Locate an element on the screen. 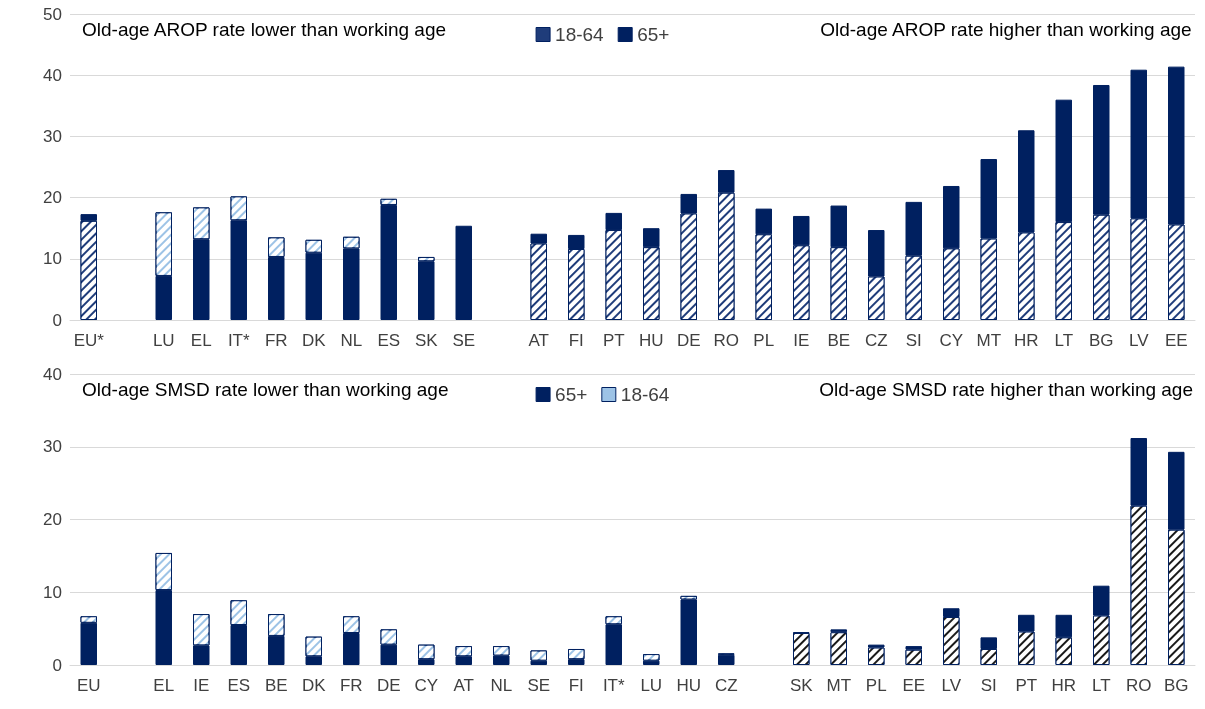 The height and width of the screenshot is (709, 1205). annotation: Old-age SMSD rate higher than working age is located at coordinates (1006, 389).